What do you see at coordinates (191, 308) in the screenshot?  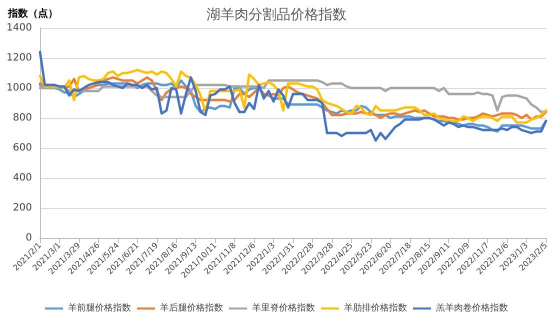 I see `legend-label: 羊后腿价格指数` at bounding box center [191, 308].